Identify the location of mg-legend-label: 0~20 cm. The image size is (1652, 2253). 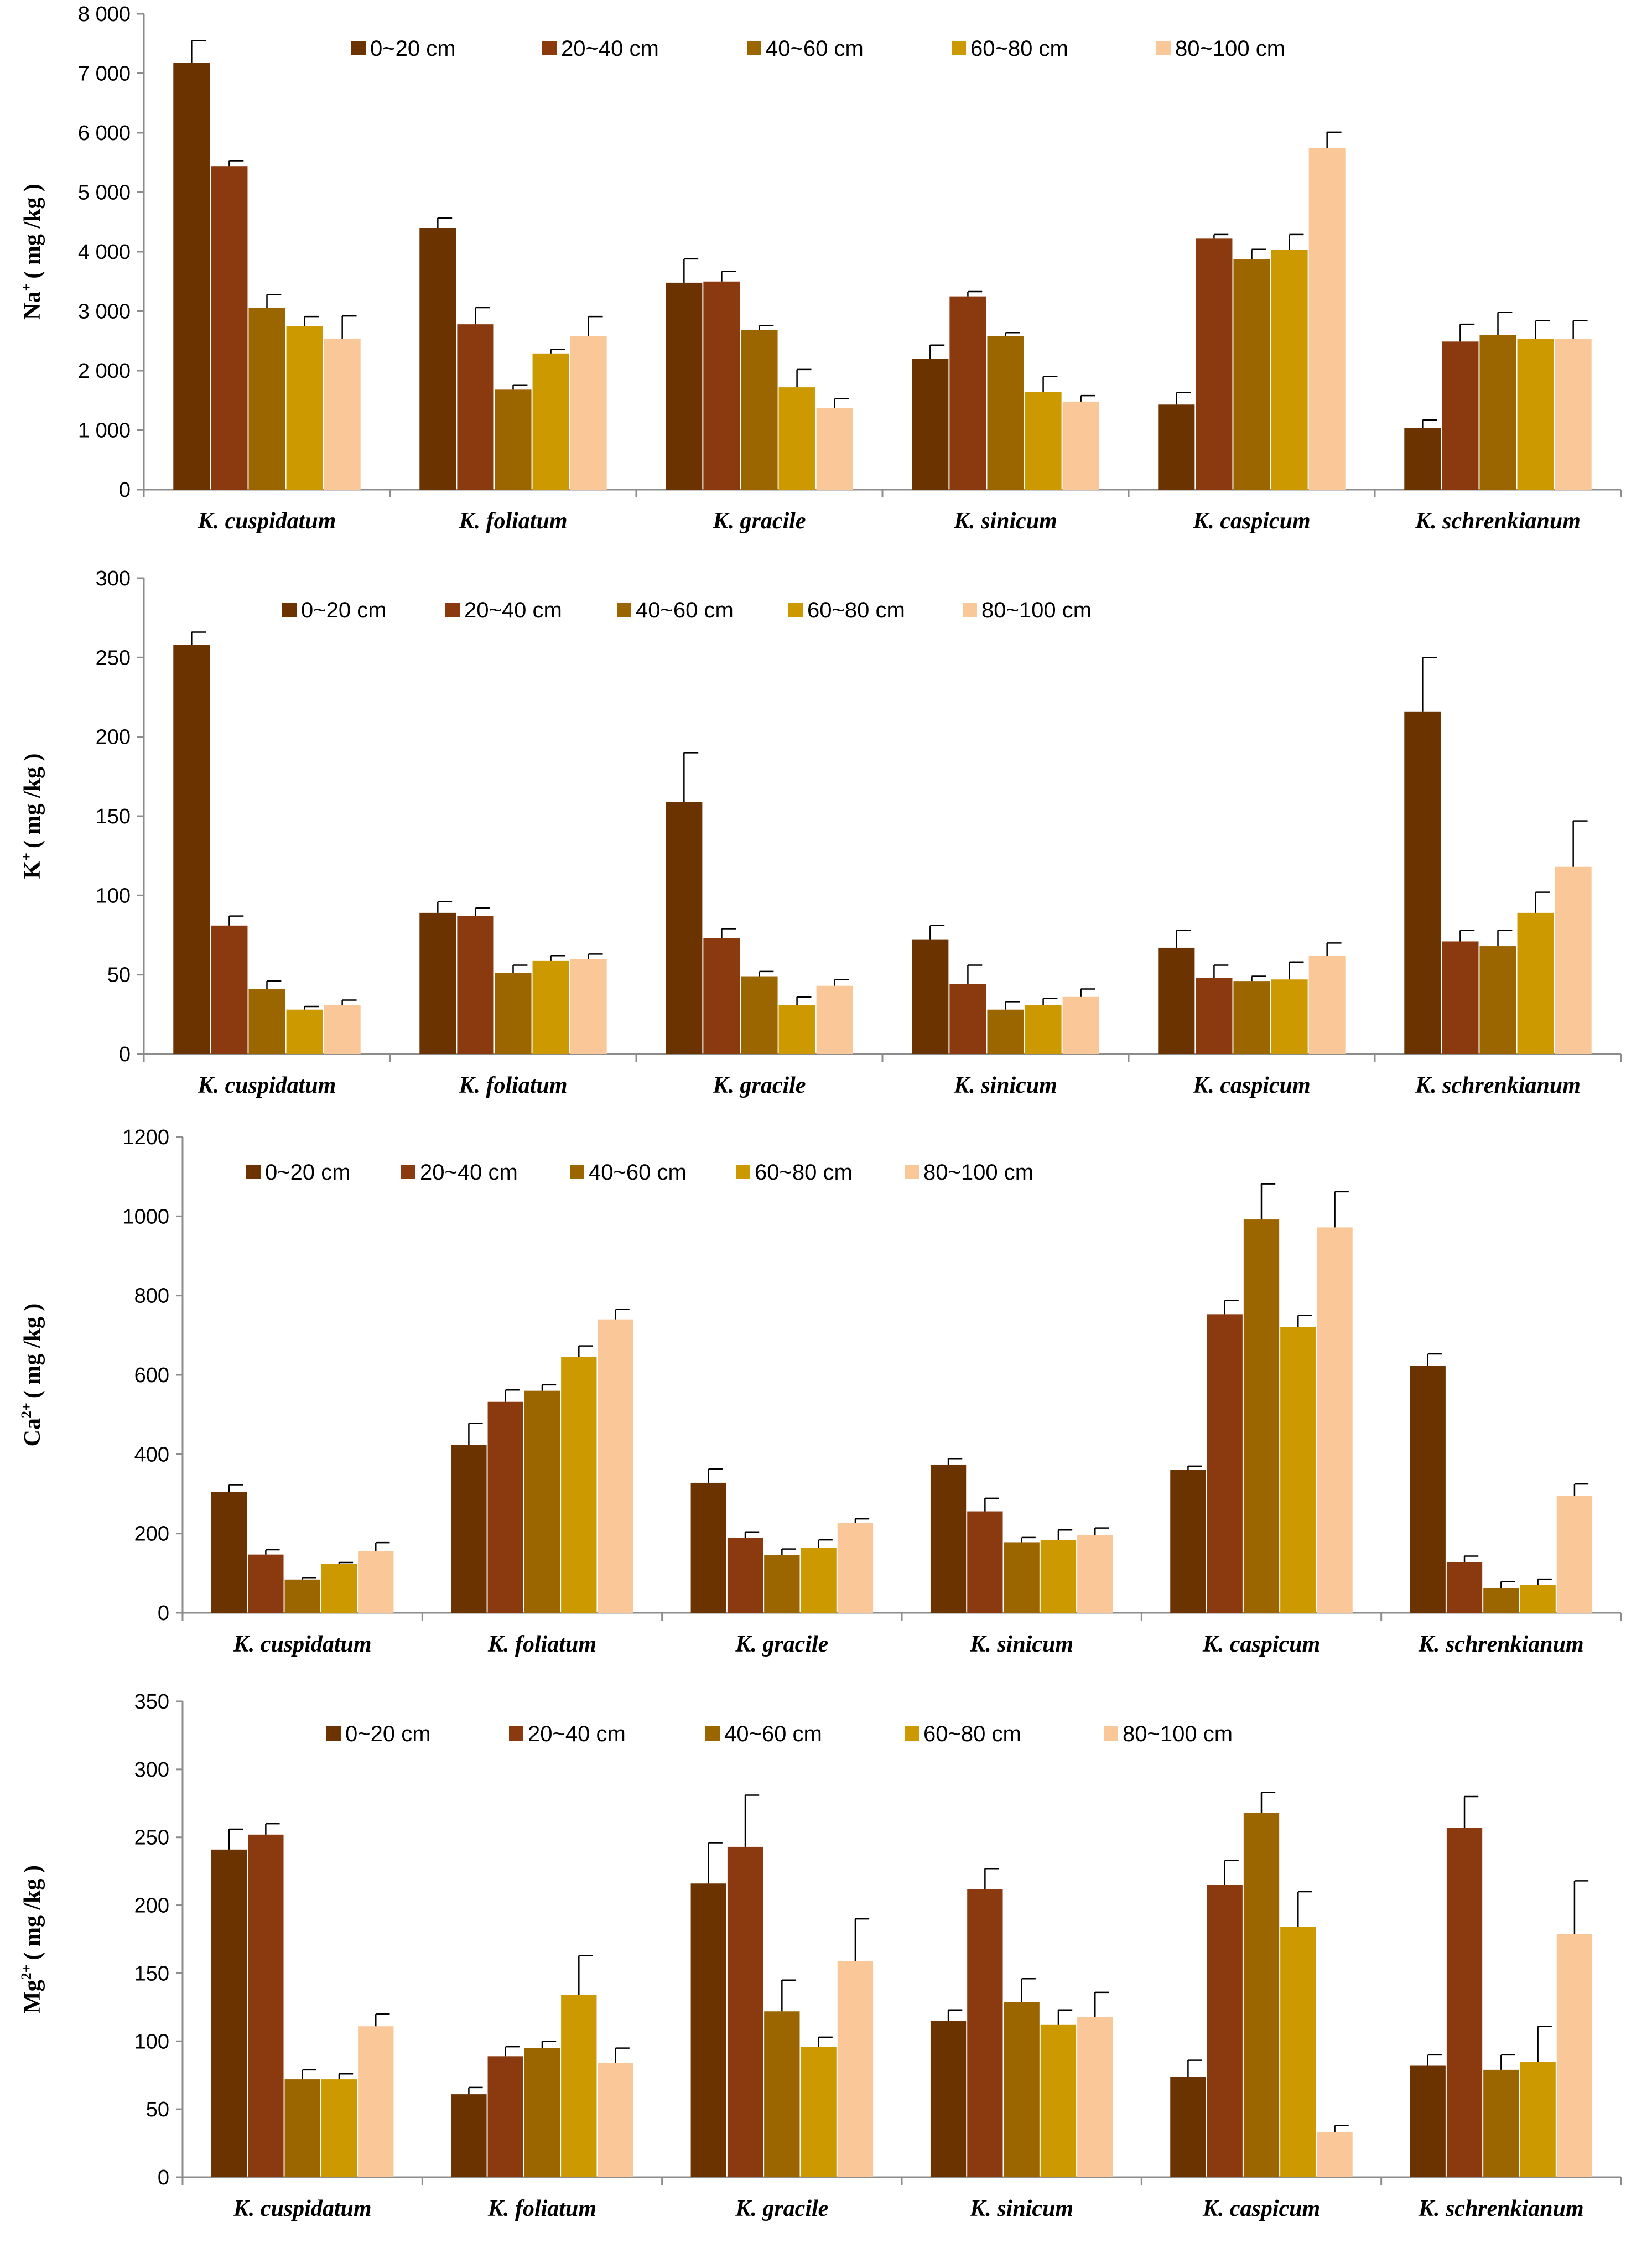
(388, 1734).